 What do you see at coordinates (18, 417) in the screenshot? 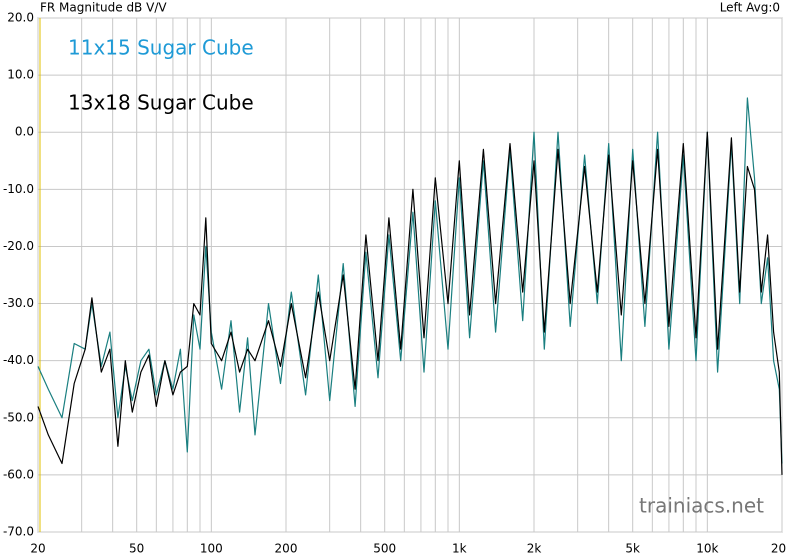
I see `y-tick-label: -50.0` at bounding box center [18, 417].